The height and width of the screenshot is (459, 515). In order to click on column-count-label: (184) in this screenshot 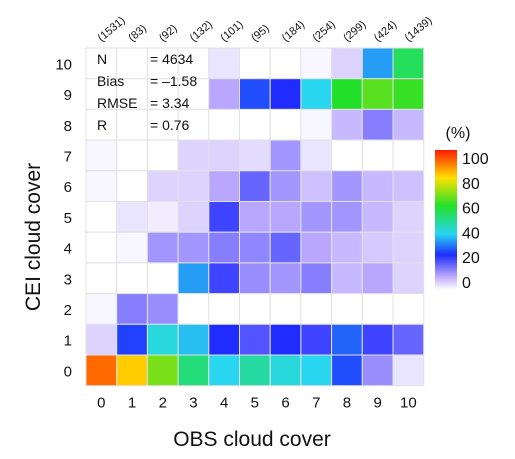, I will do `click(293, 32)`.